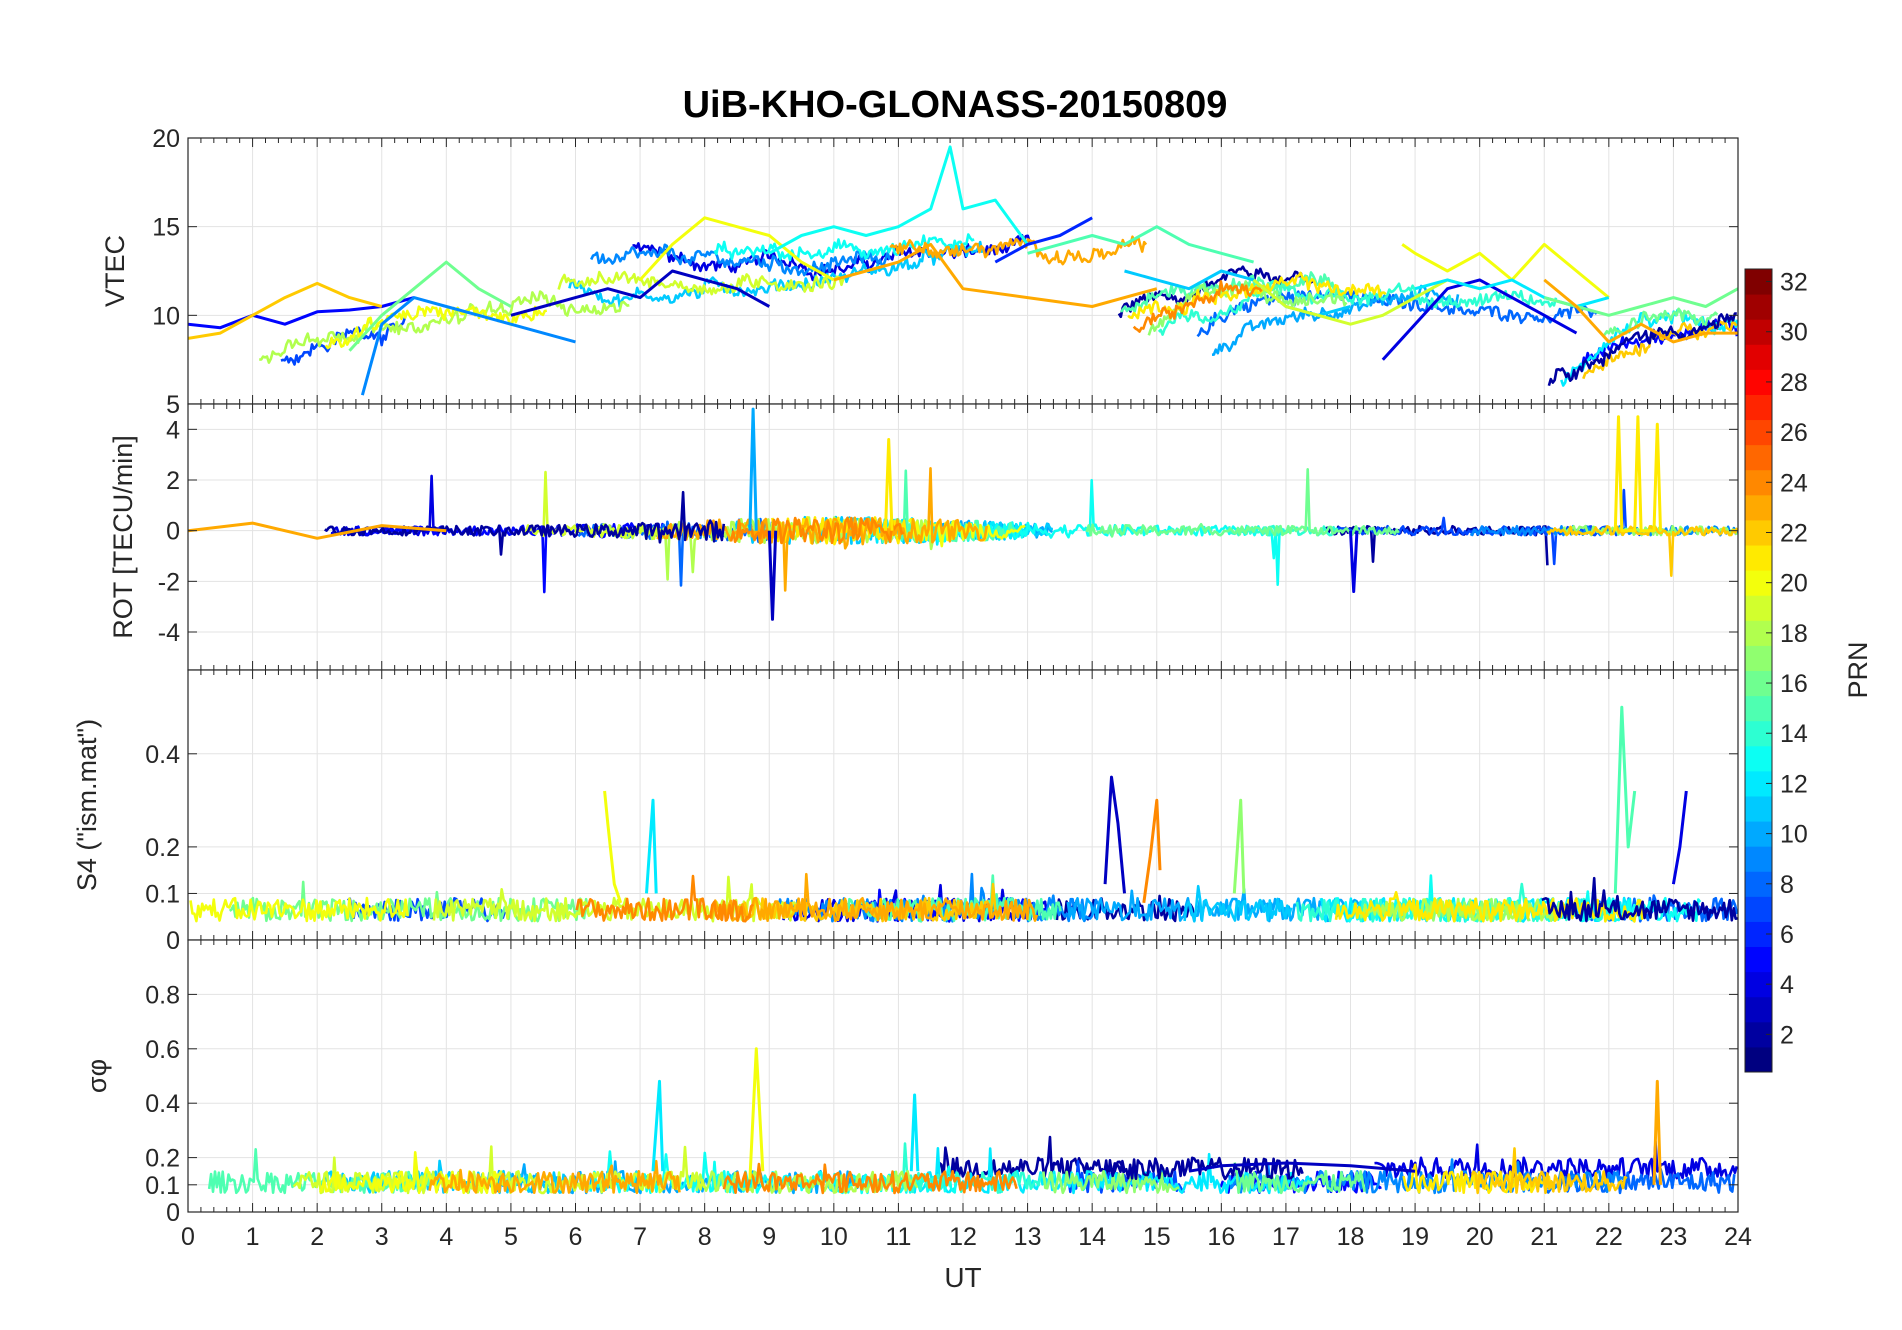  Describe the element at coordinates (1787, 935) in the screenshot. I see `colorbar-tick-label: 6` at that location.